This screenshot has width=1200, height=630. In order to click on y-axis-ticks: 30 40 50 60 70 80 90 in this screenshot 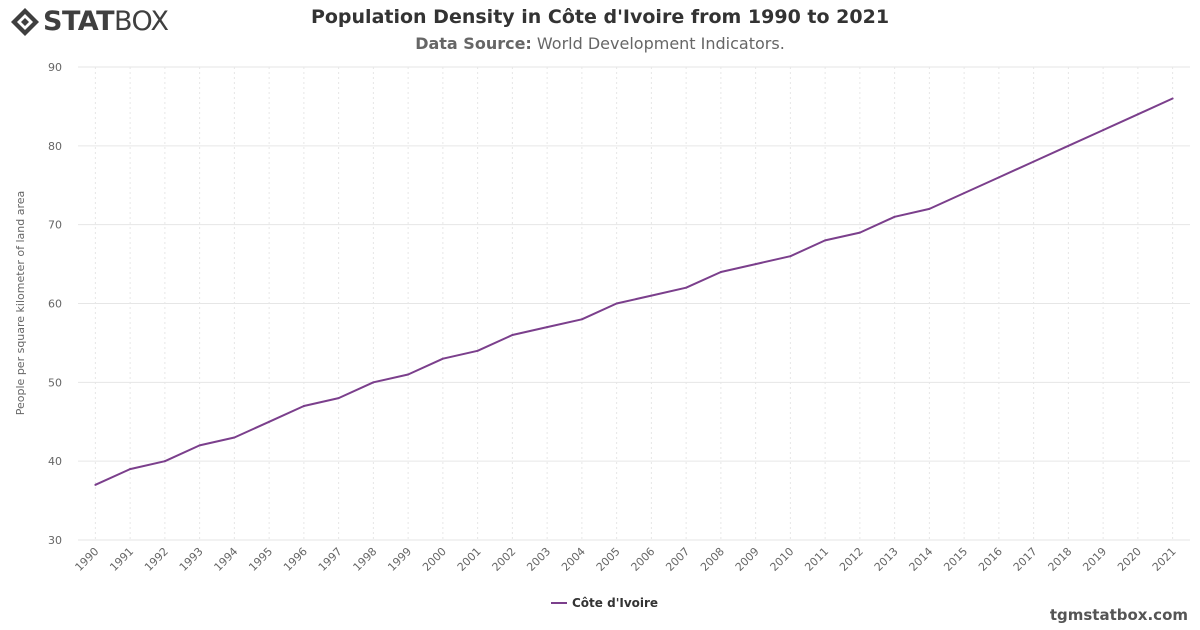, I will do `click(55, 304)`.